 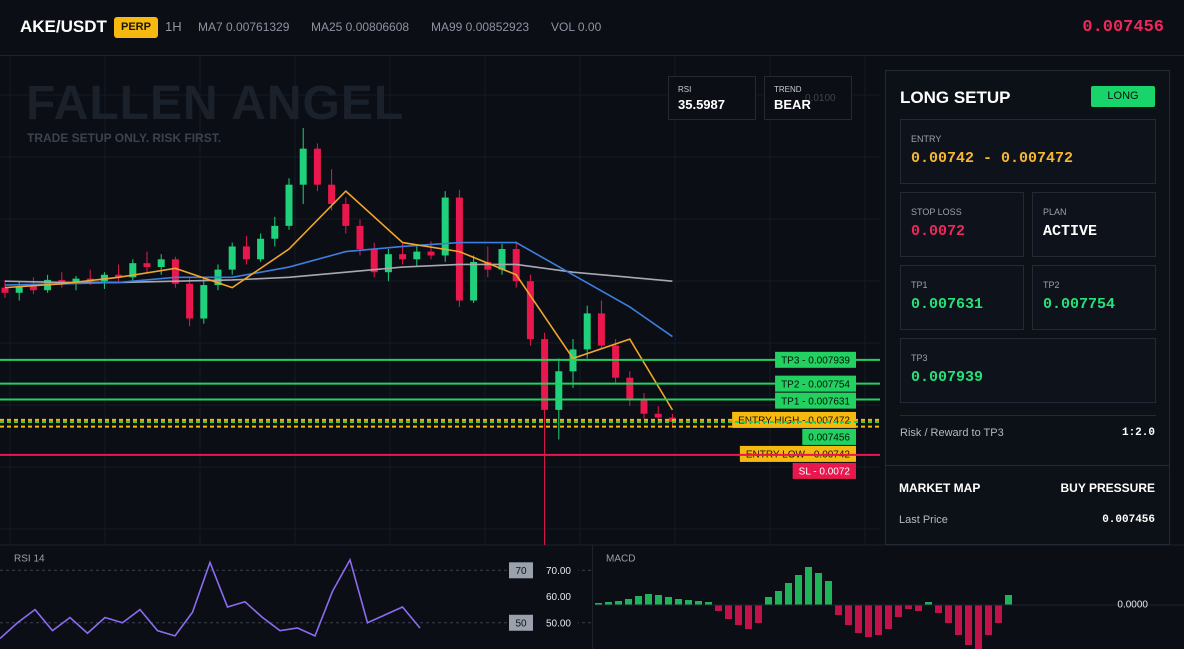 What do you see at coordinates (1123, 96) in the screenshot?
I see `long-badge: LONG` at bounding box center [1123, 96].